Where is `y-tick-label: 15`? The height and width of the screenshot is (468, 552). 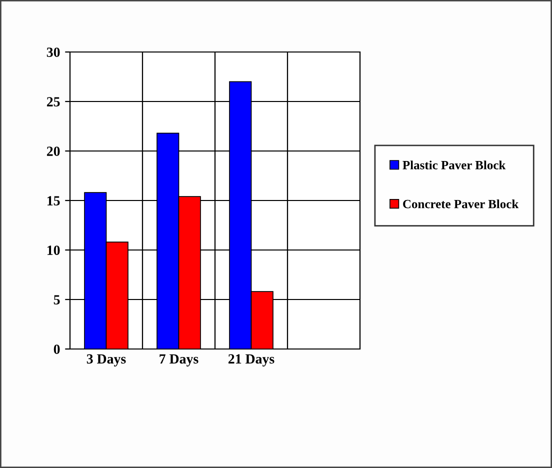 y-tick-label: 15 is located at coordinates (54, 201).